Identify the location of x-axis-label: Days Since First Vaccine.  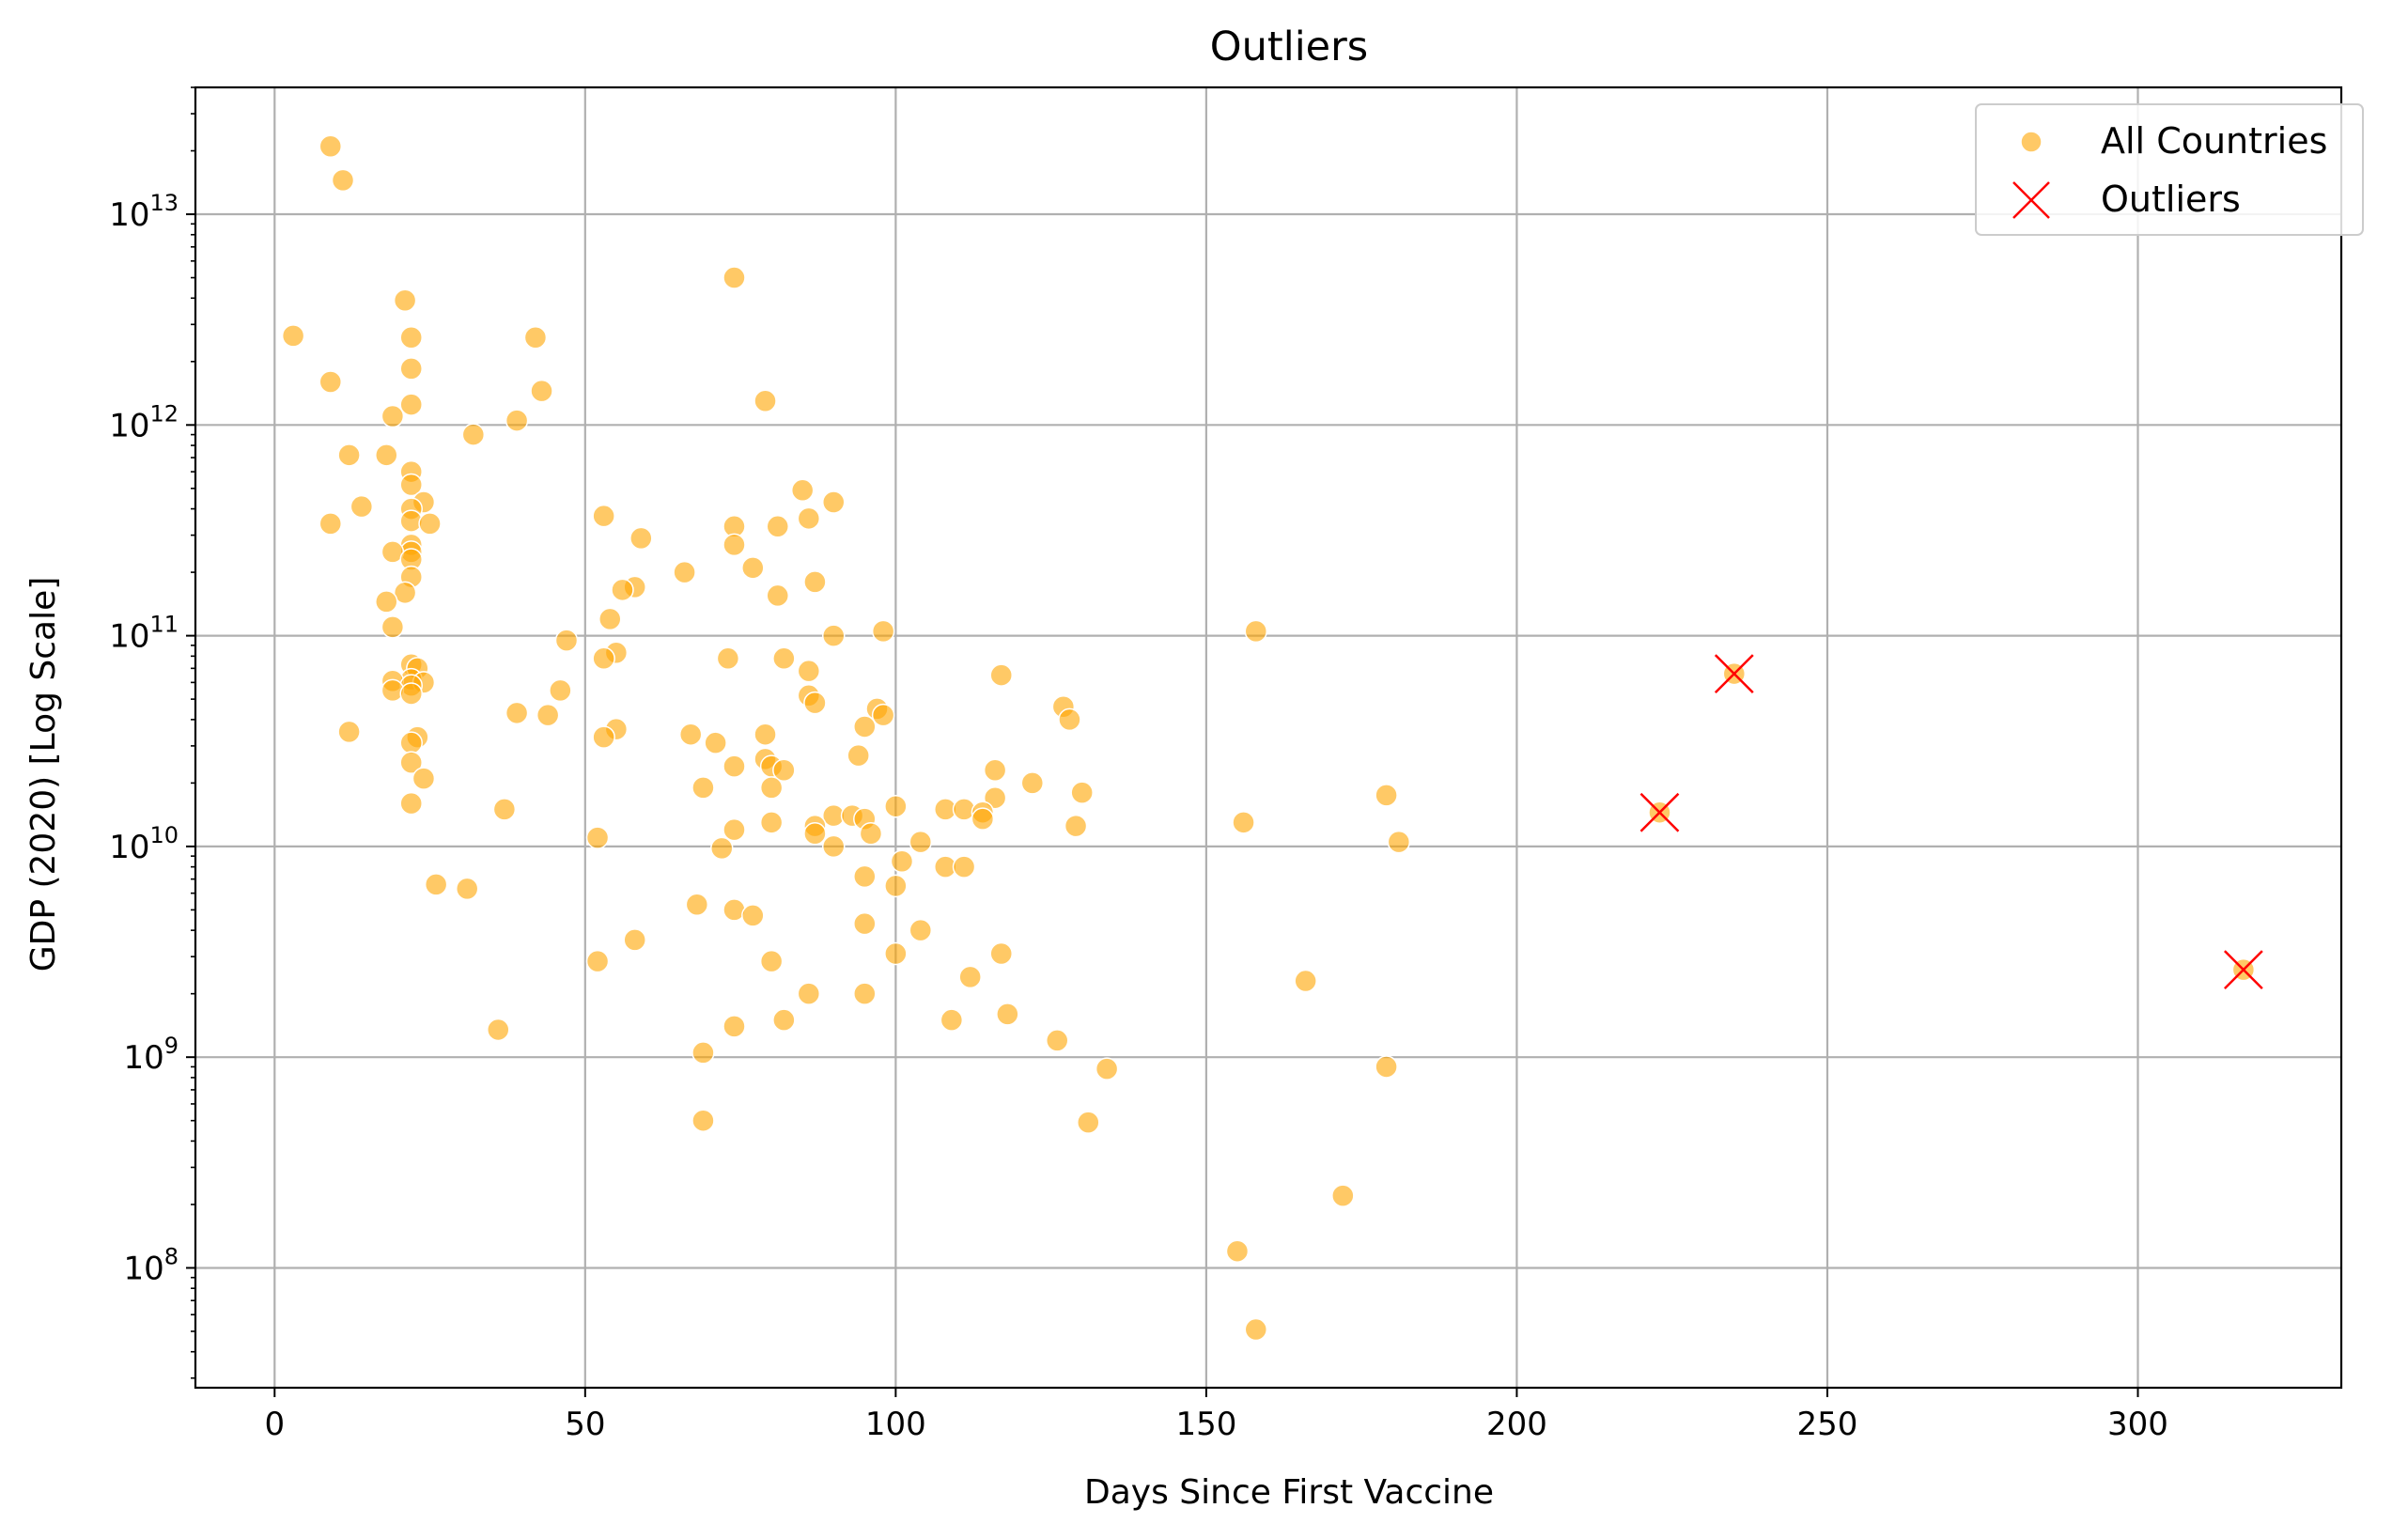
(1289, 1492).